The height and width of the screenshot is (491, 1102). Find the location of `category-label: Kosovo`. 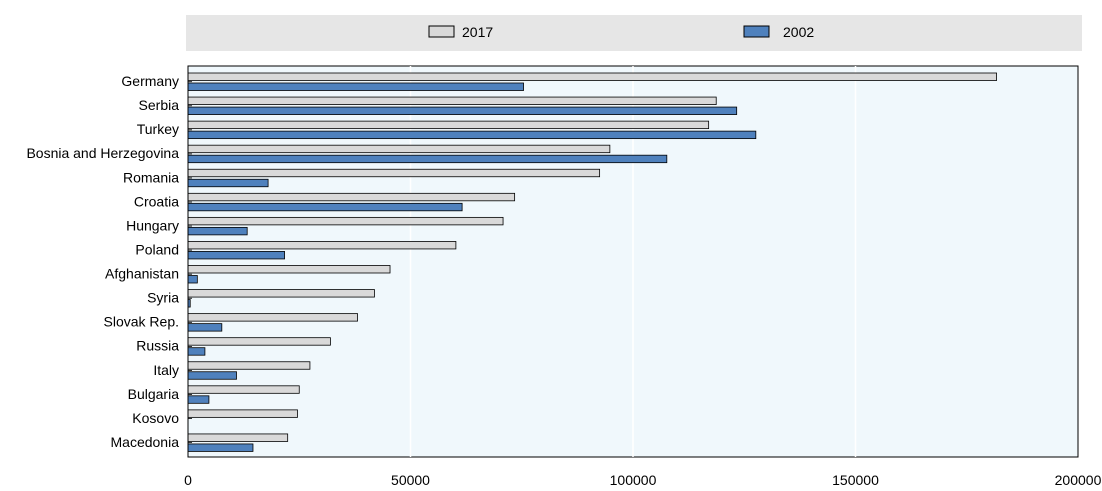

category-label: Kosovo is located at coordinates (155, 418).